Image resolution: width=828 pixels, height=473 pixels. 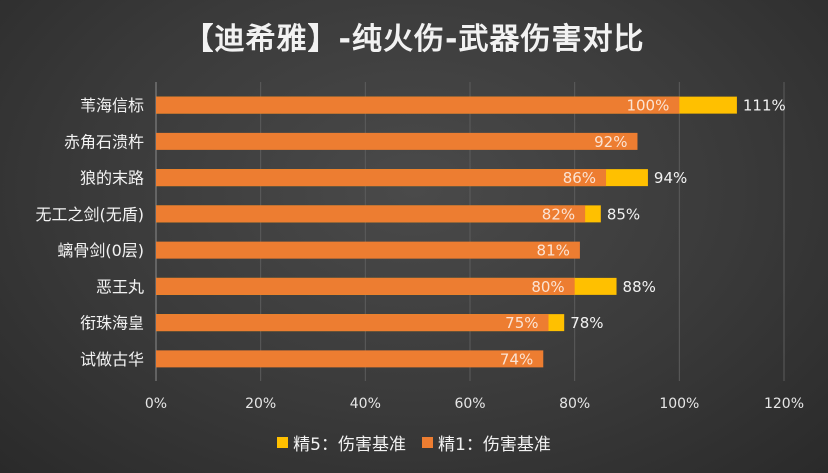 I want to click on chart-legend: 精5：伤害基准 精1：伤害基准, so click(x=414, y=442).